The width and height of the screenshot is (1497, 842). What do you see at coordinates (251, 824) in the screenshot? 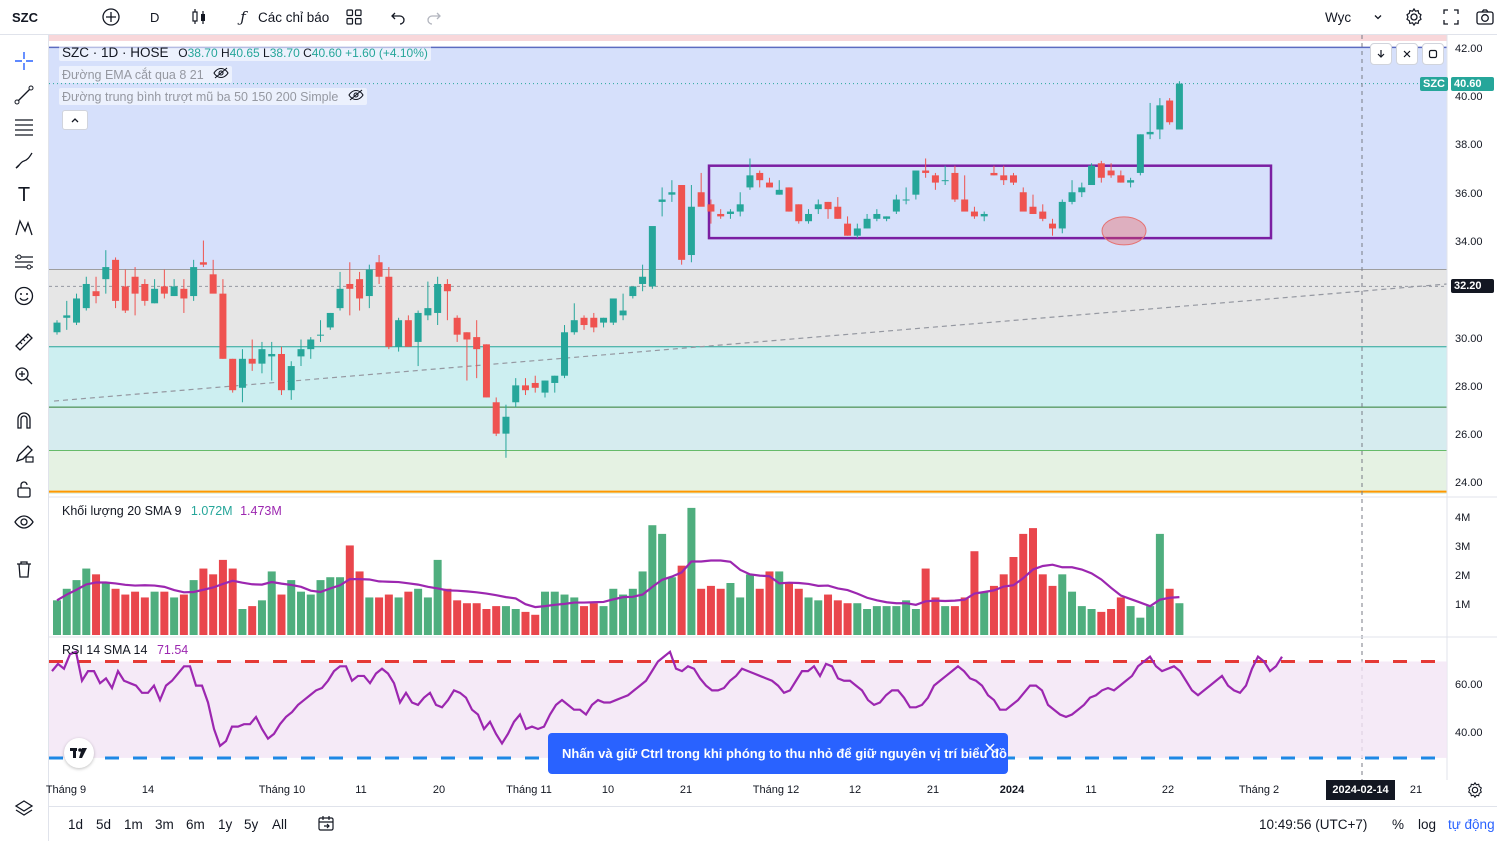
I see `range-button-5y: 5y` at bounding box center [251, 824].